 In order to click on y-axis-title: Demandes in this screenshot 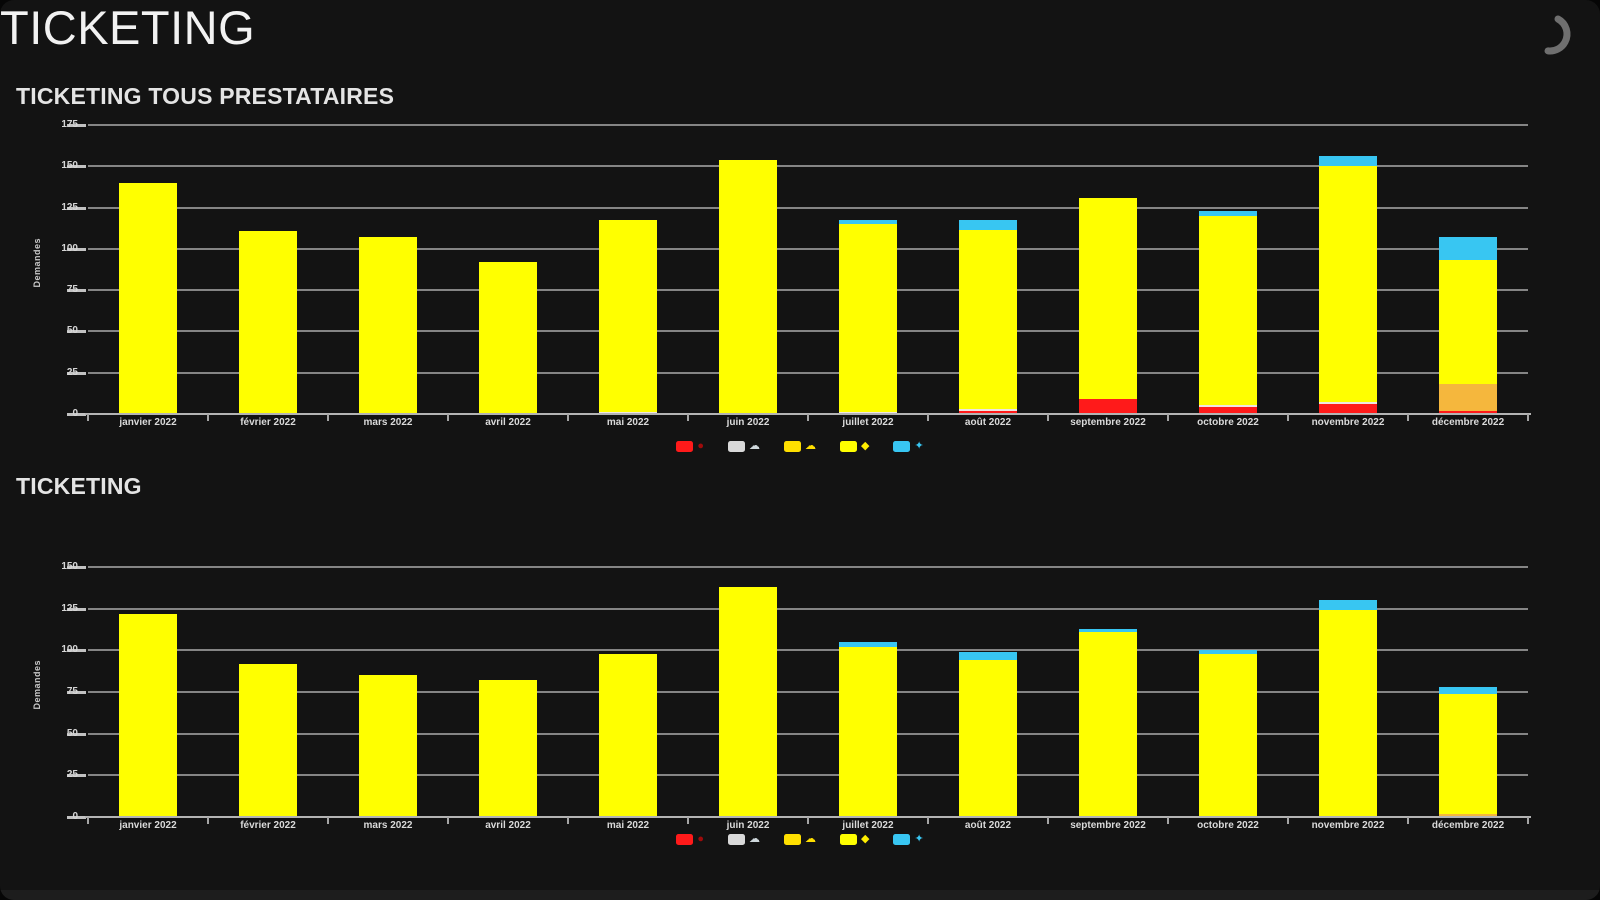, I will do `click(37, 685)`.